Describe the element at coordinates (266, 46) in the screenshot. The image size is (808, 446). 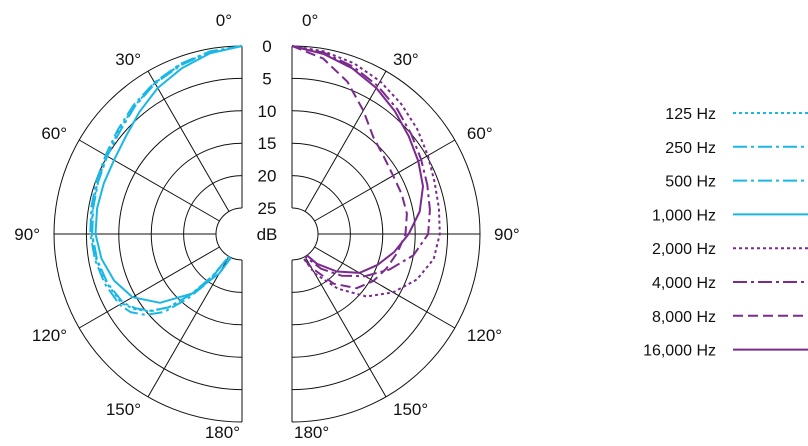
I see `radial-tick-0: 0` at that location.